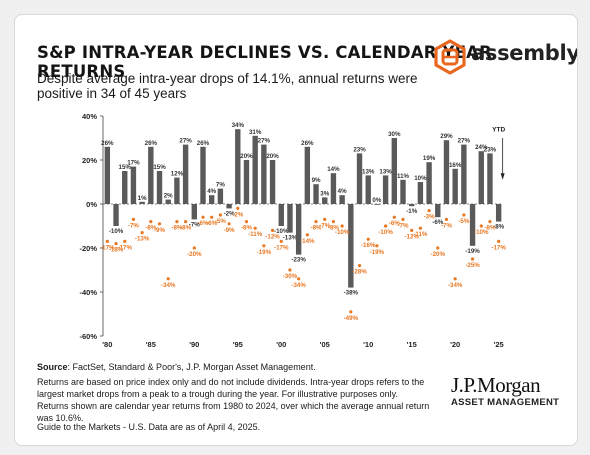 This screenshot has width=590, height=455. I want to click on annual-return-label: -2%, so click(230, 213).